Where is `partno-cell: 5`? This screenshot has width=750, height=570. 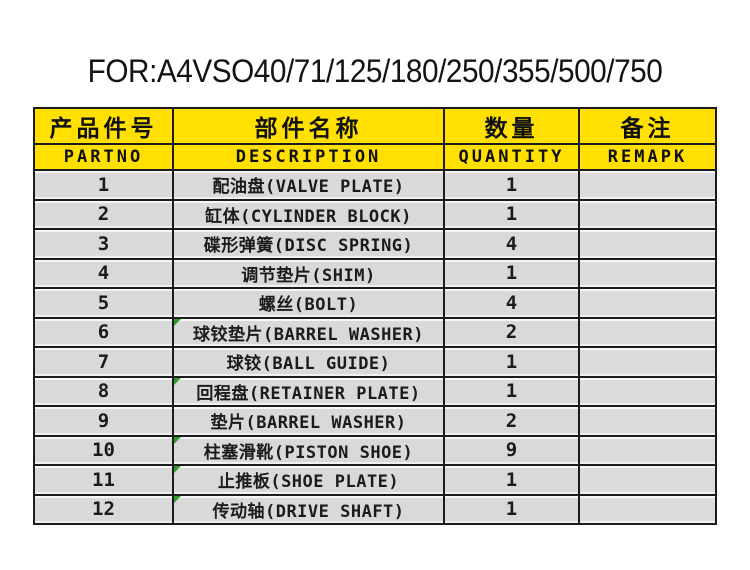 partno-cell: 5 is located at coordinates (103, 303).